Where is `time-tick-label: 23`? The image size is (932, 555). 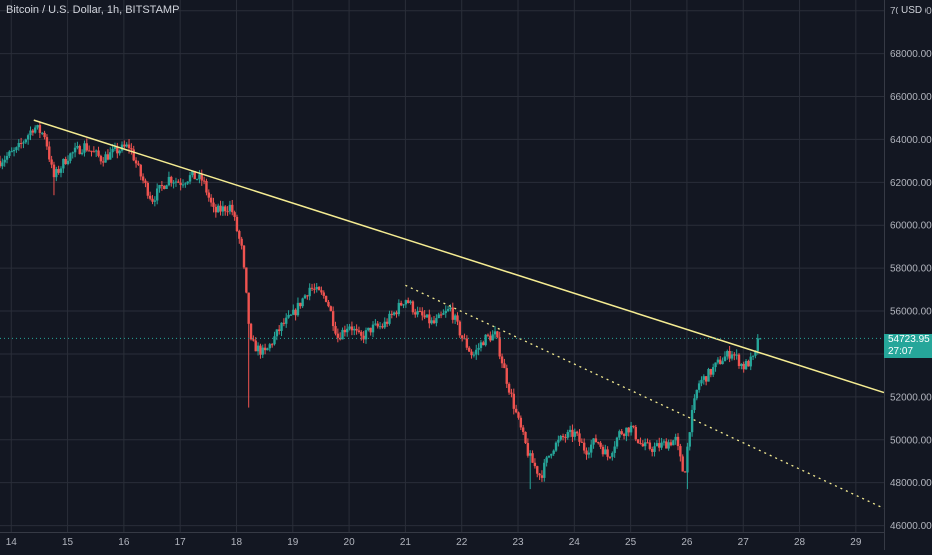 time-tick-label: 23 is located at coordinates (518, 542).